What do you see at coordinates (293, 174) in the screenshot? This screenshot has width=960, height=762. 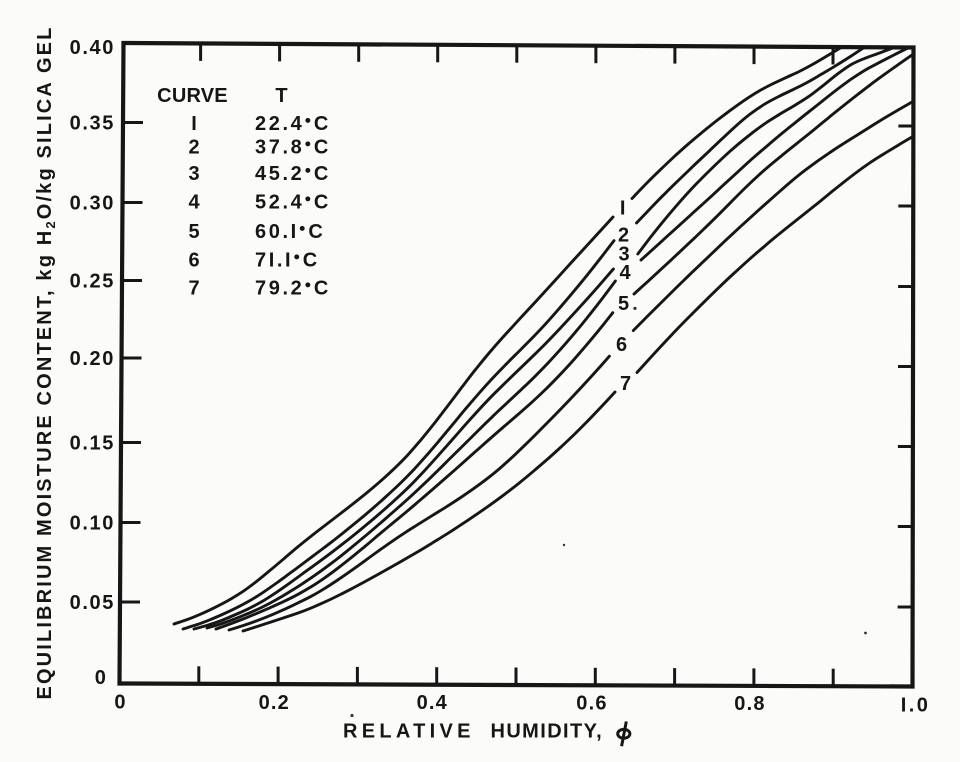 I see `svg-text: 45.2●C` at bounding box center [293, 174].